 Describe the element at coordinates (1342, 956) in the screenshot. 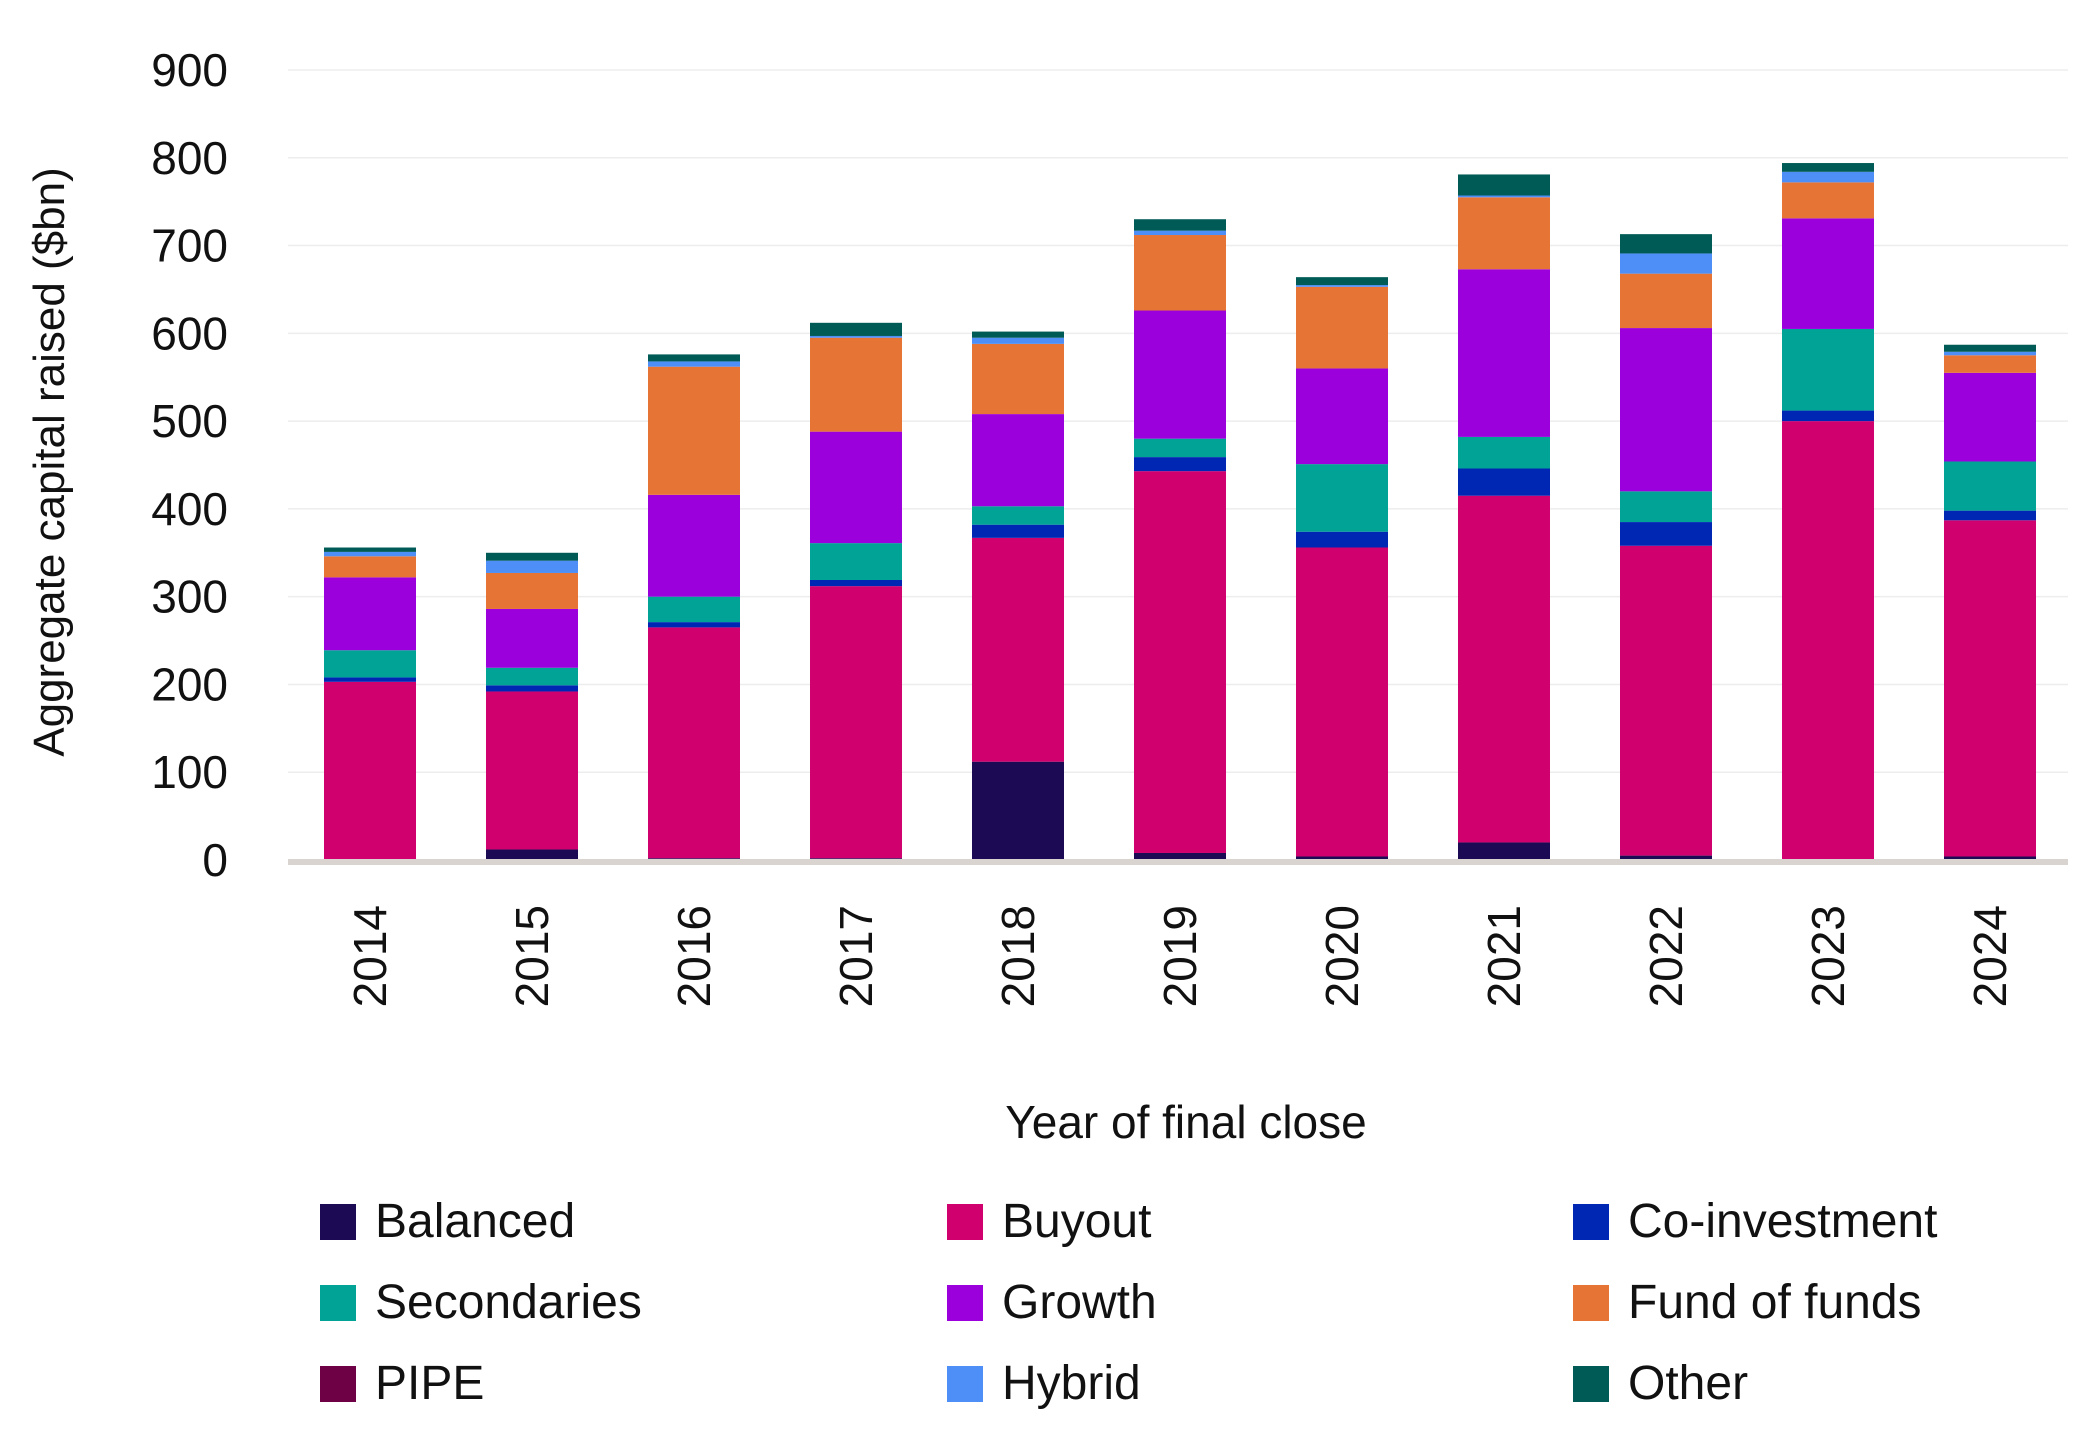

I see `x-tick-label: 2020` at that location.